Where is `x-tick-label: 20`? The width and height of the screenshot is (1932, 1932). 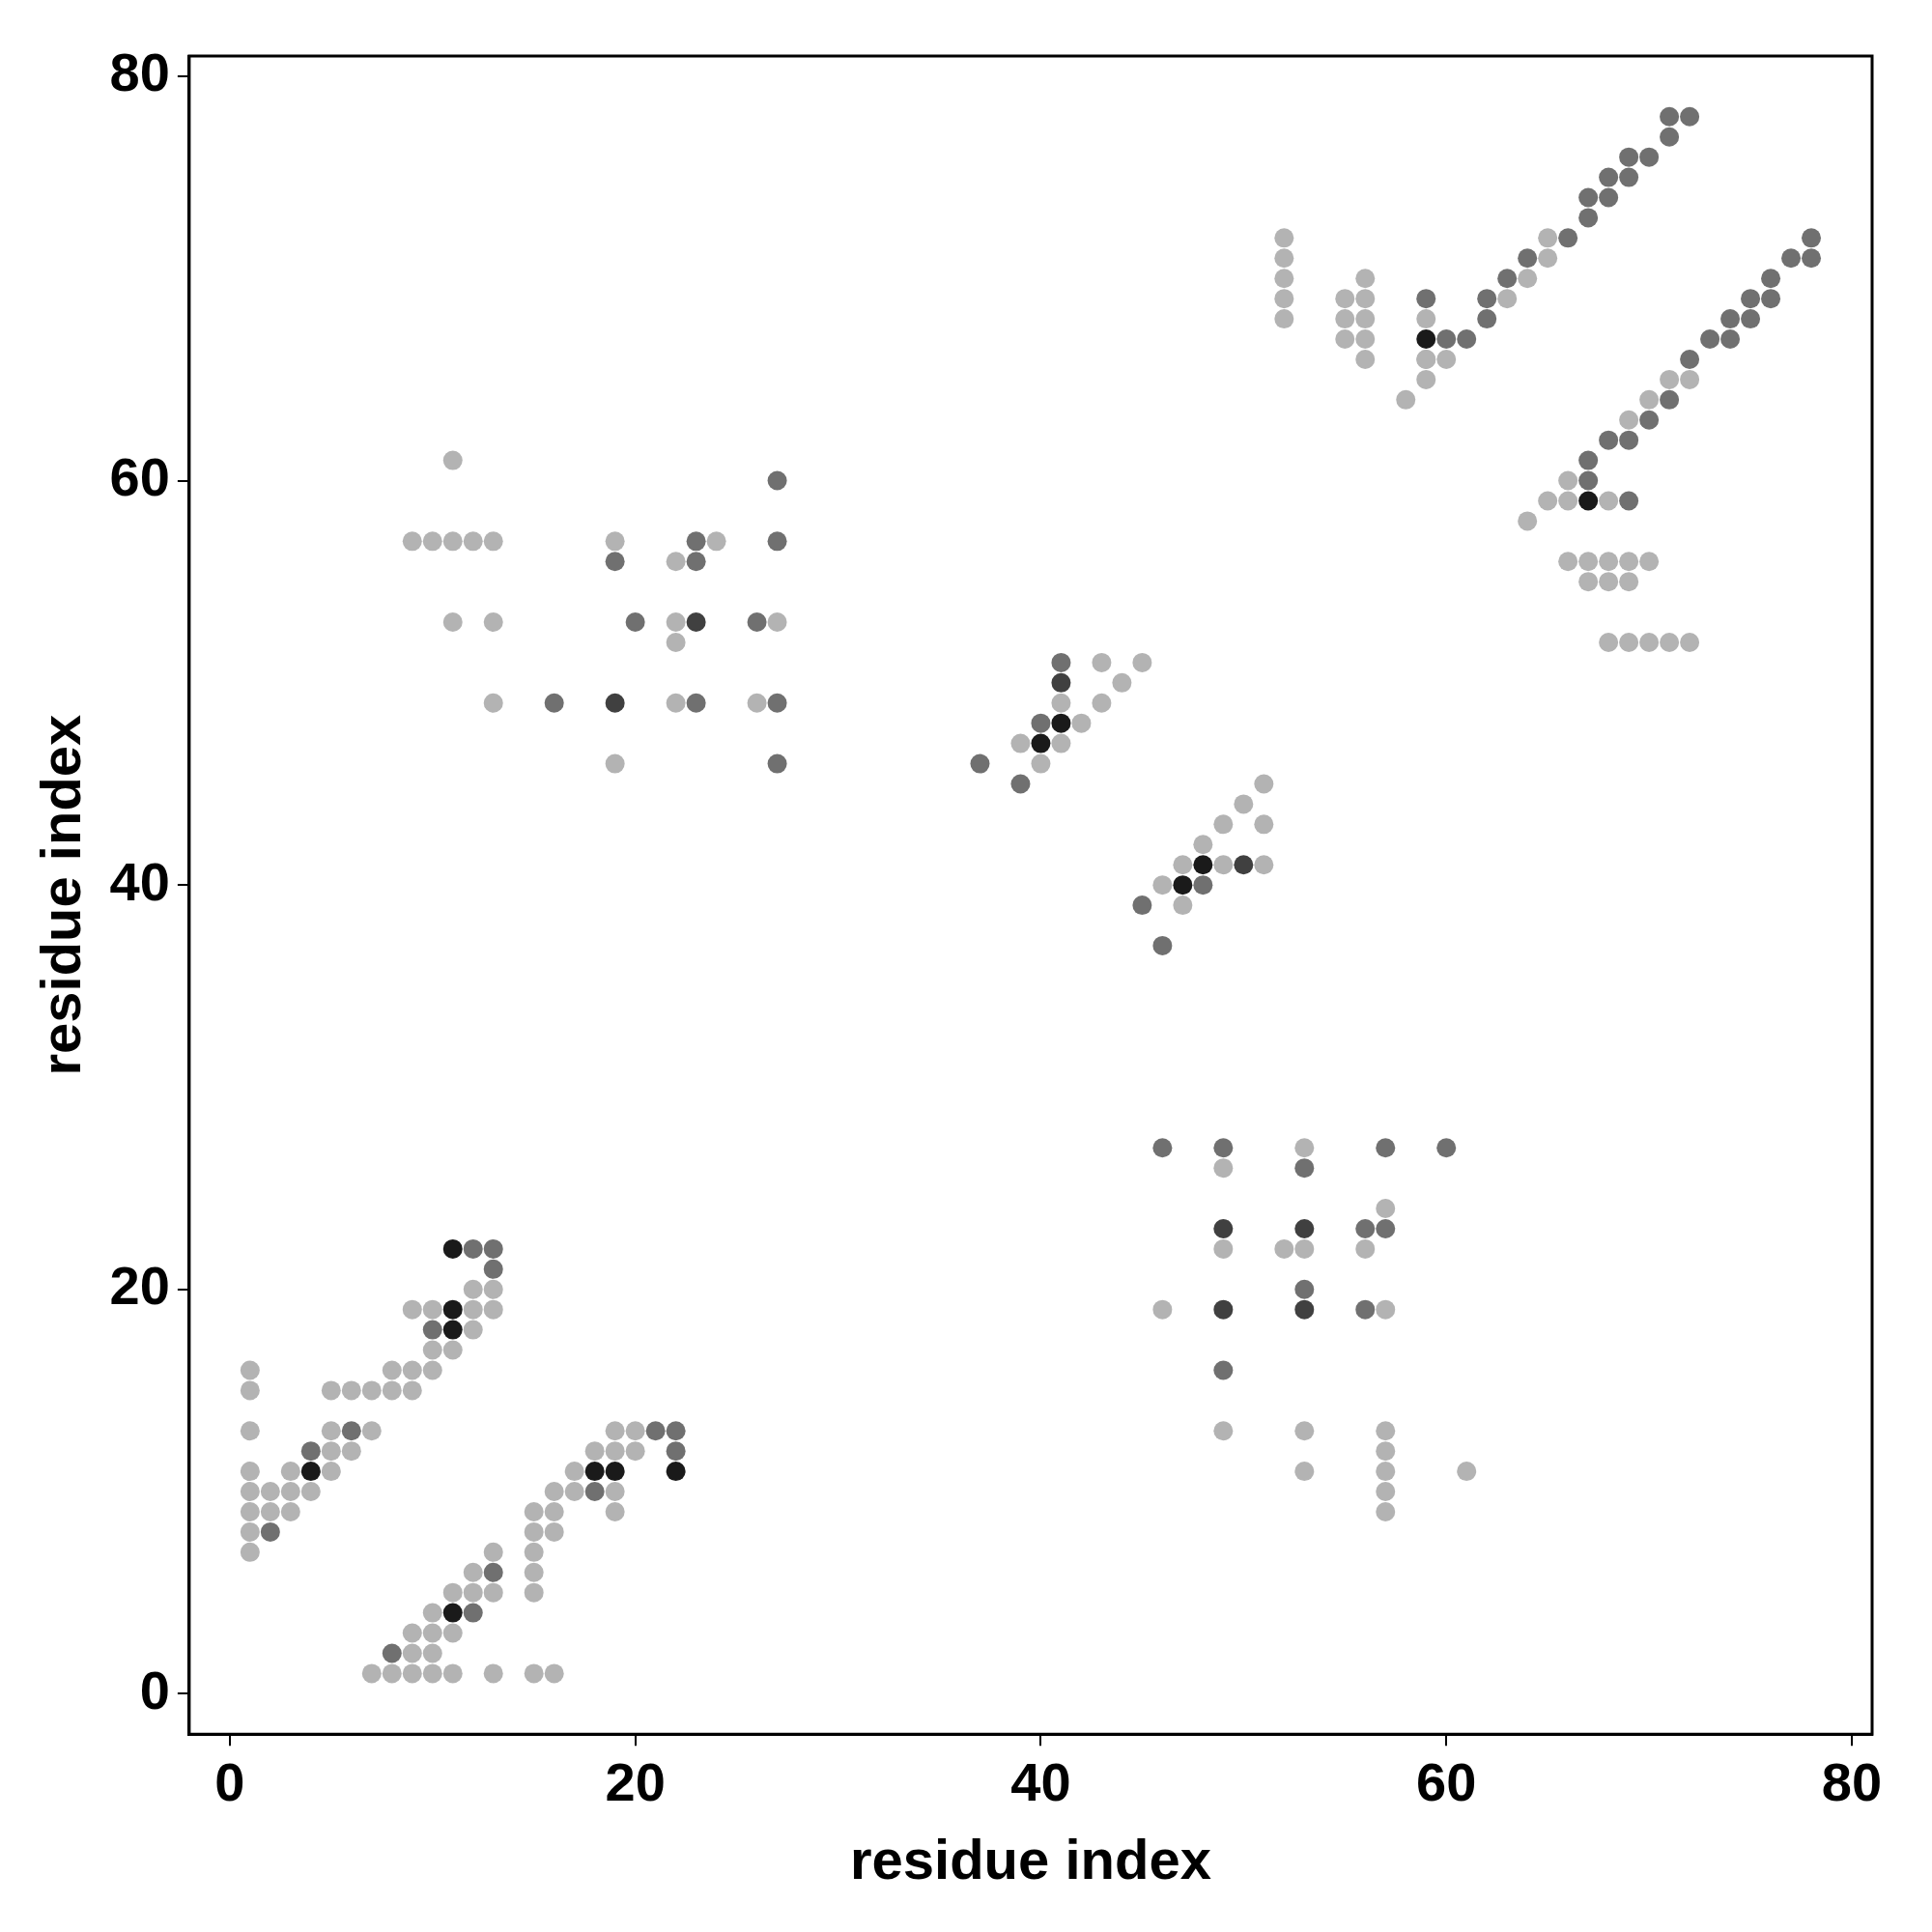
x-tick-label: 20 is located at coordinates (635, 1782).